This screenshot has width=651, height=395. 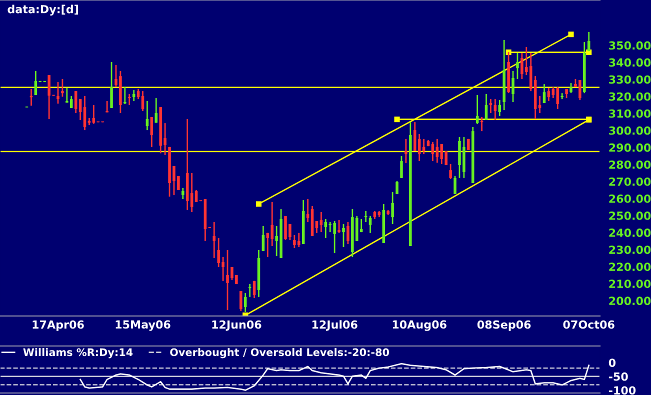 What do you see at coordinates (143, 325) in the screenshot?
I see `x-tick-label: 15May06` at bounding box center [143, 325].